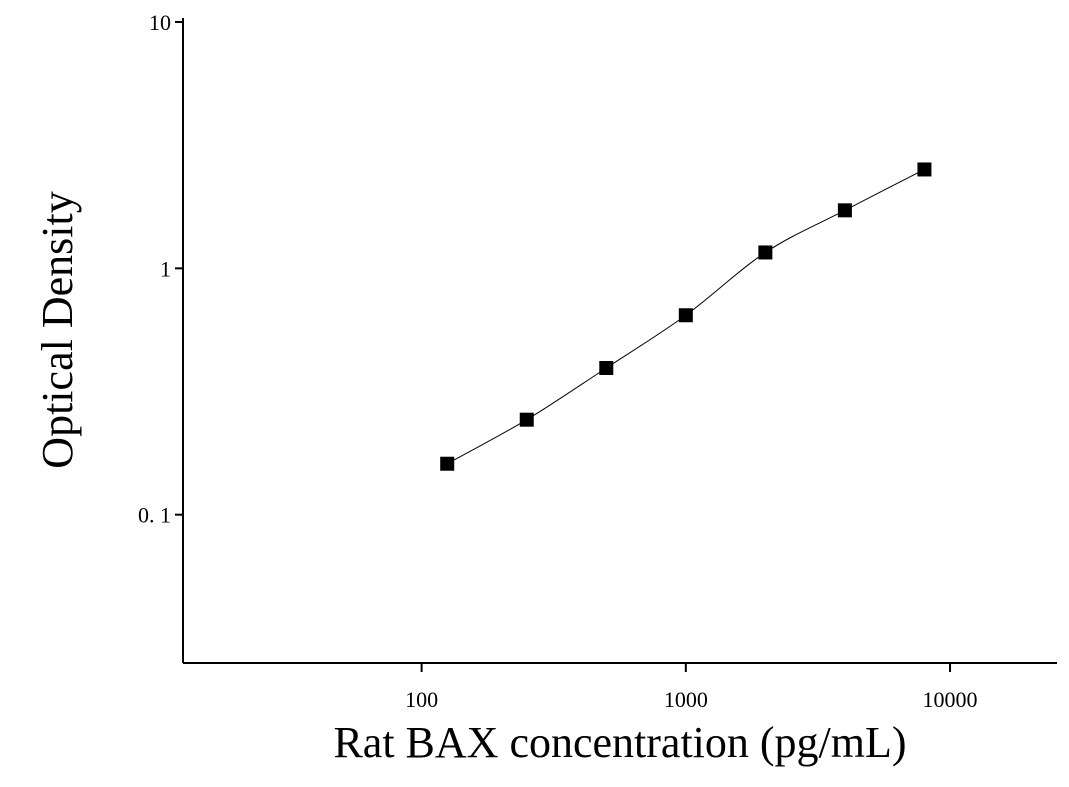  I want to click on x-axis-title: Rat BAX concentration (pg/mL), so click(619, 742).